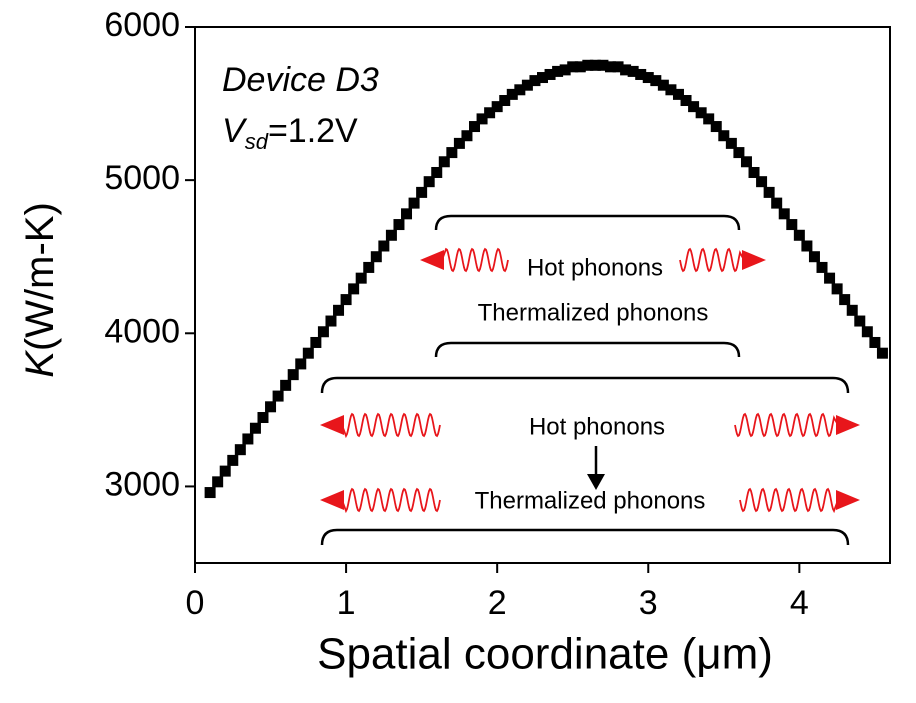  Describe the element at coordinates (40, 276) in the screenshot. I see `y-axis-unit: (W/m-K)` at that location.